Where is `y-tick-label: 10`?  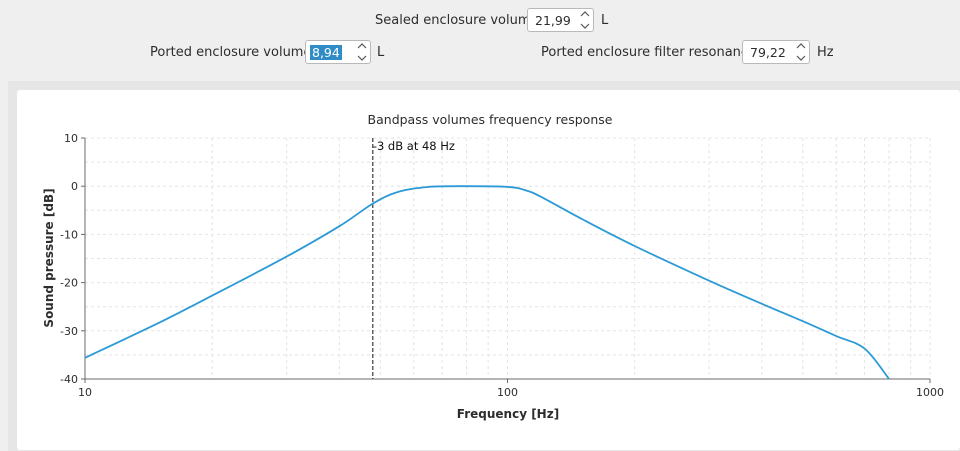 y-tick-label: 10 is located at coordinates (71, 138).